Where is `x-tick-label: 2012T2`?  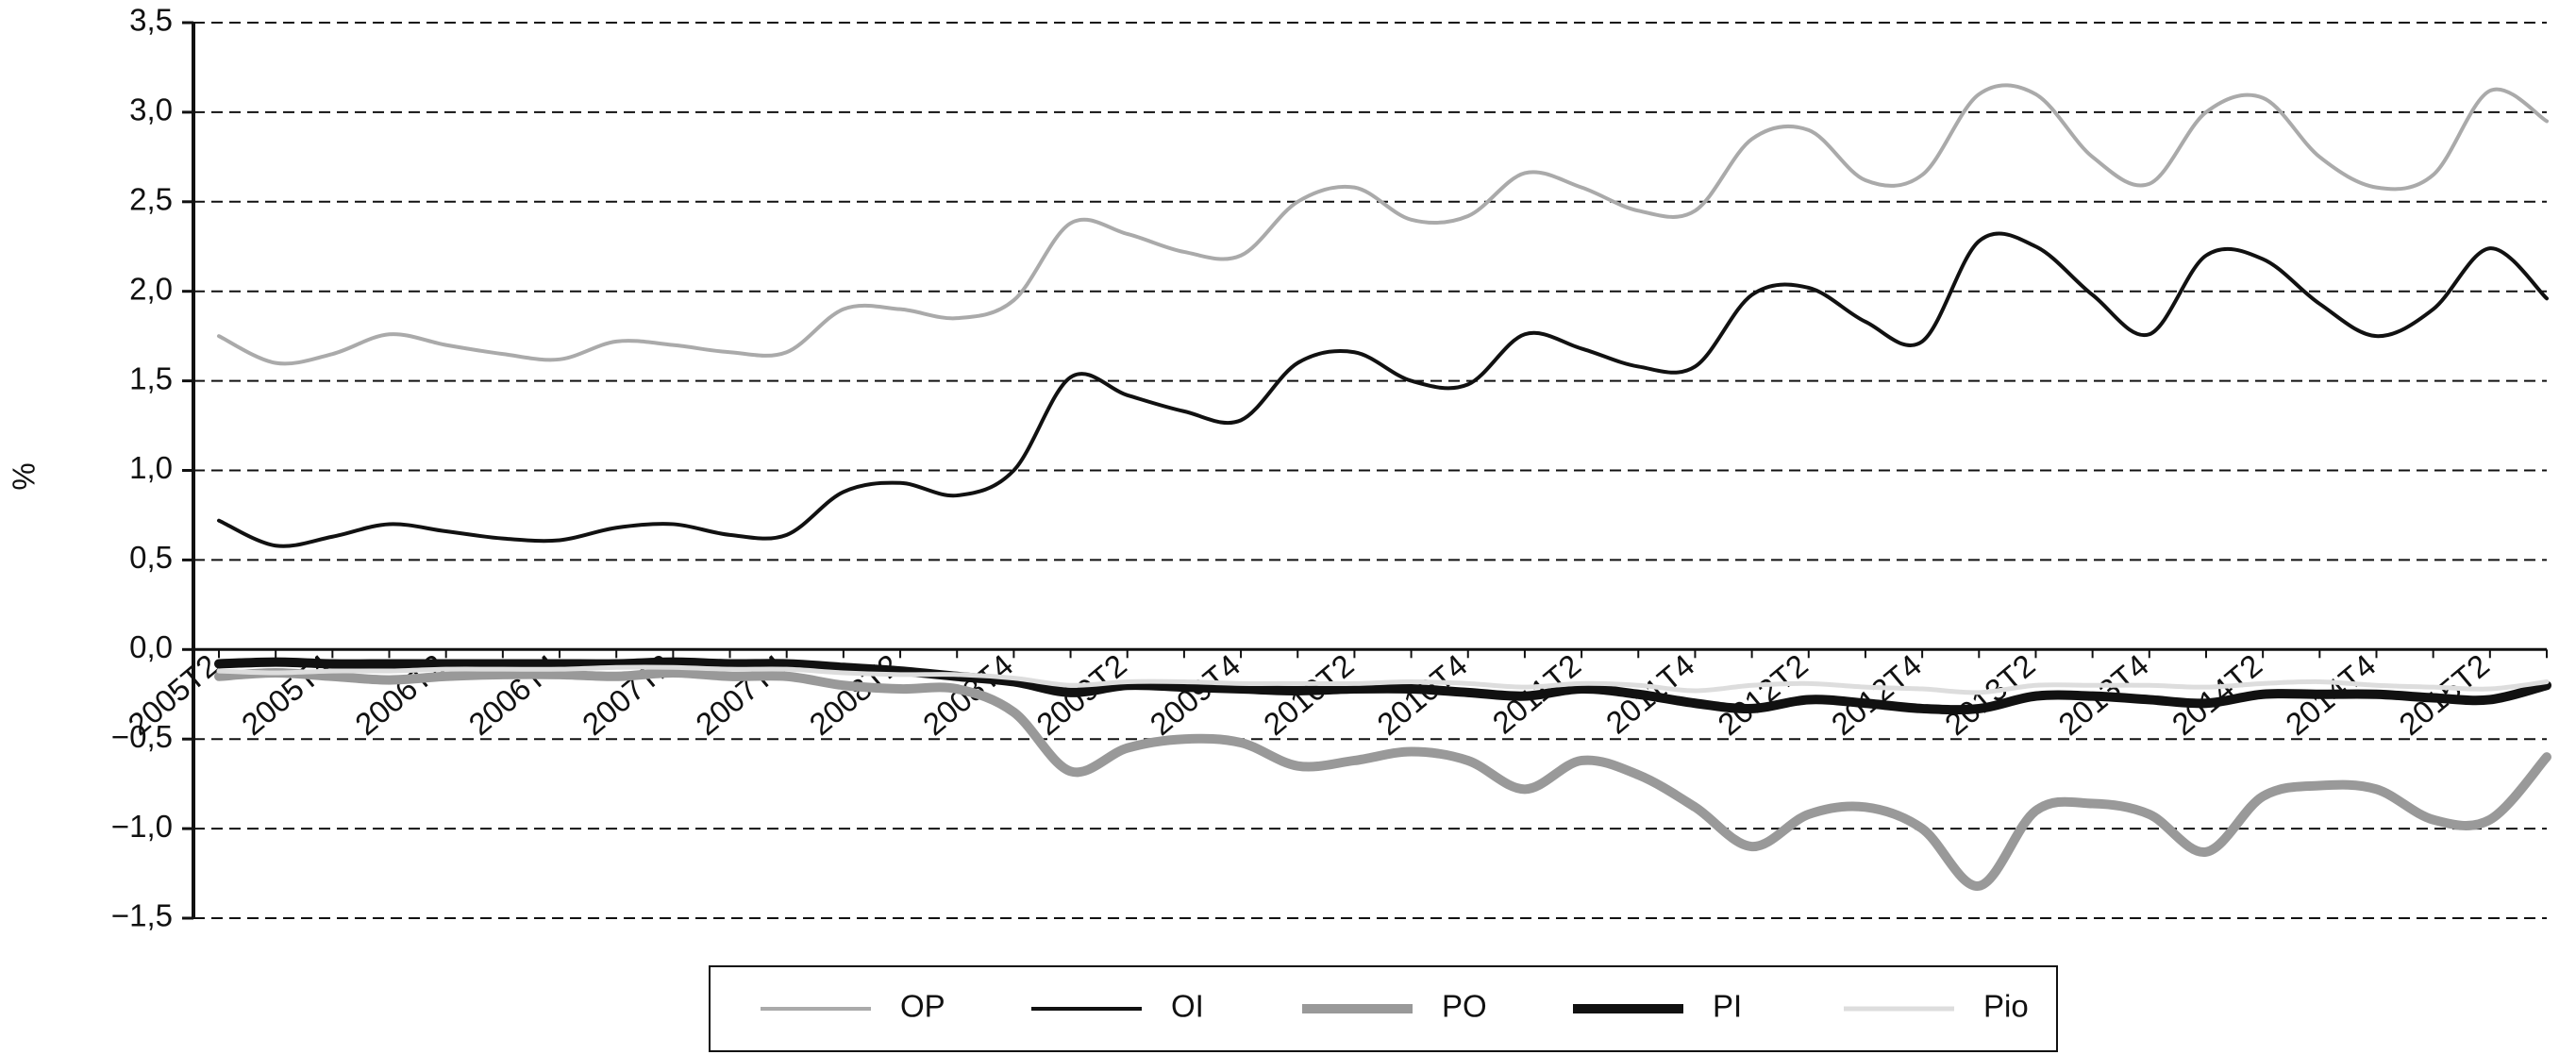 x-tick-label: 2012T2 is located at coordinates (1763, 694).